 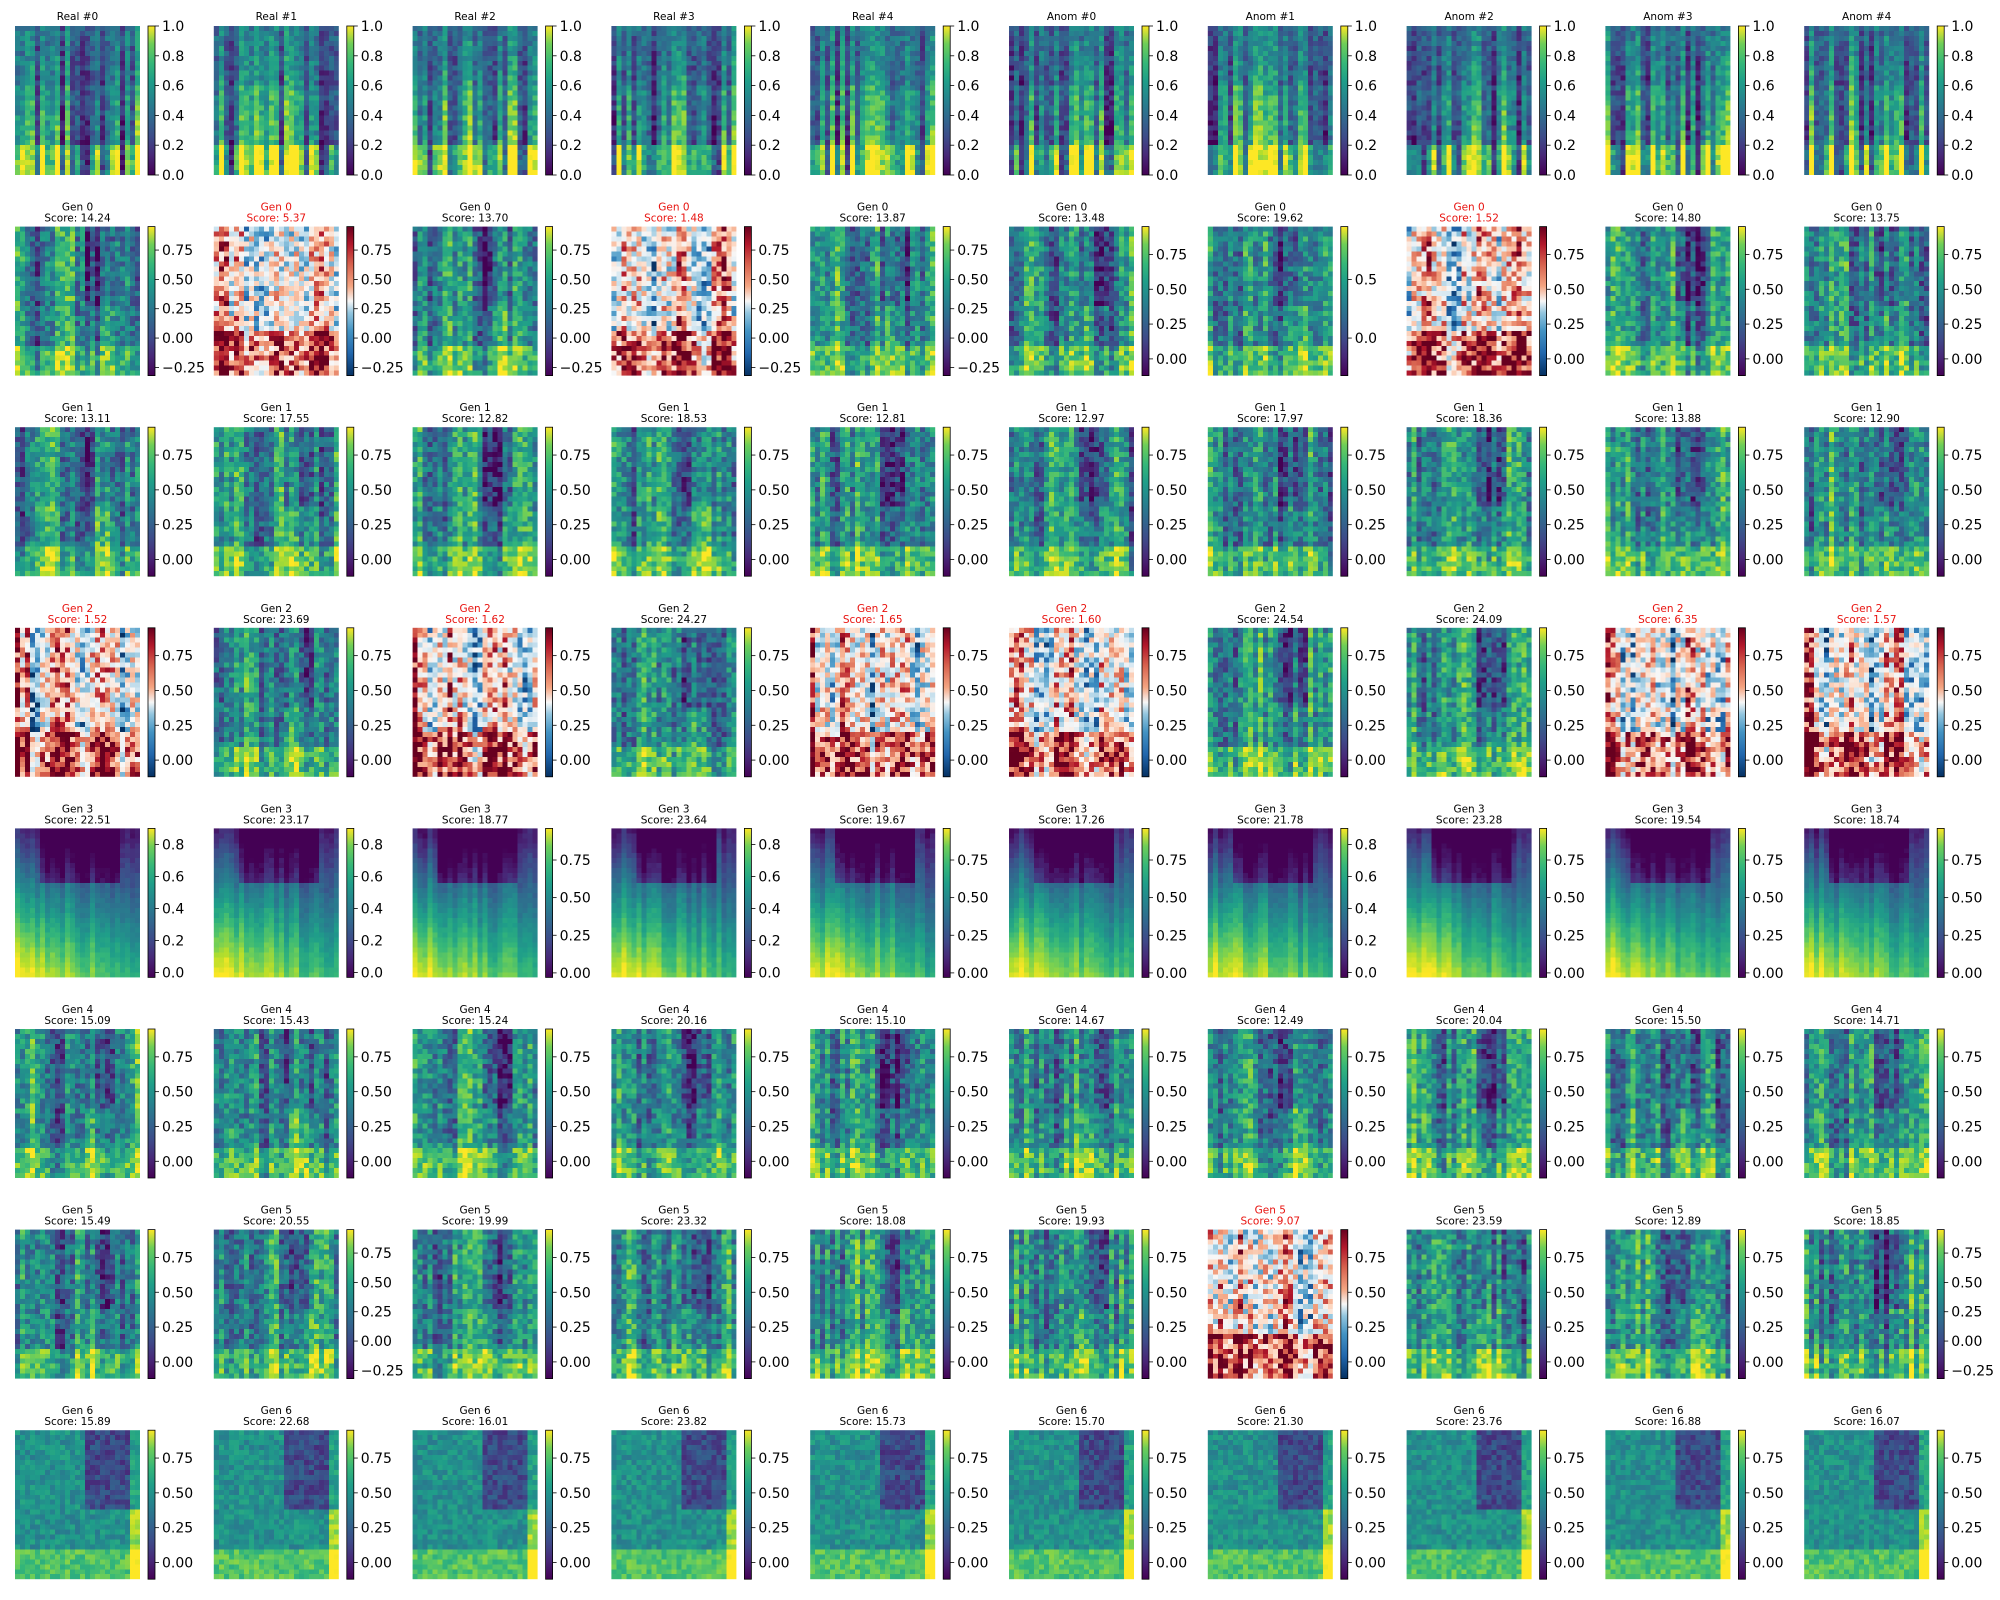 I want to click on panel-score: Score: 13.48, so click(x=1071, y=219).